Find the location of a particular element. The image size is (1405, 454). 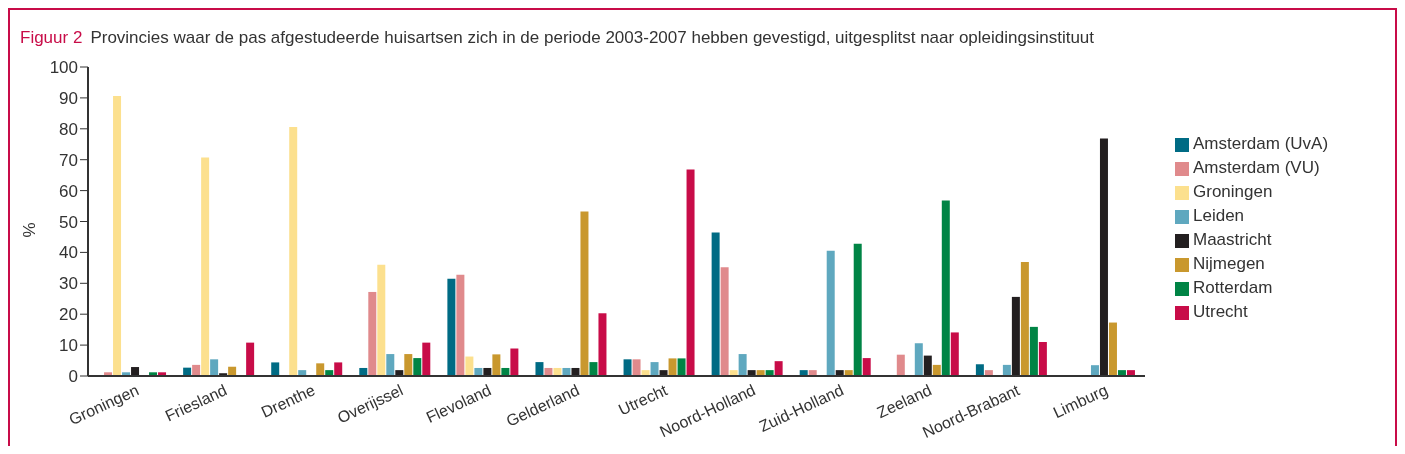

y-tick-label: 70 is located at coordinates (68, 160).